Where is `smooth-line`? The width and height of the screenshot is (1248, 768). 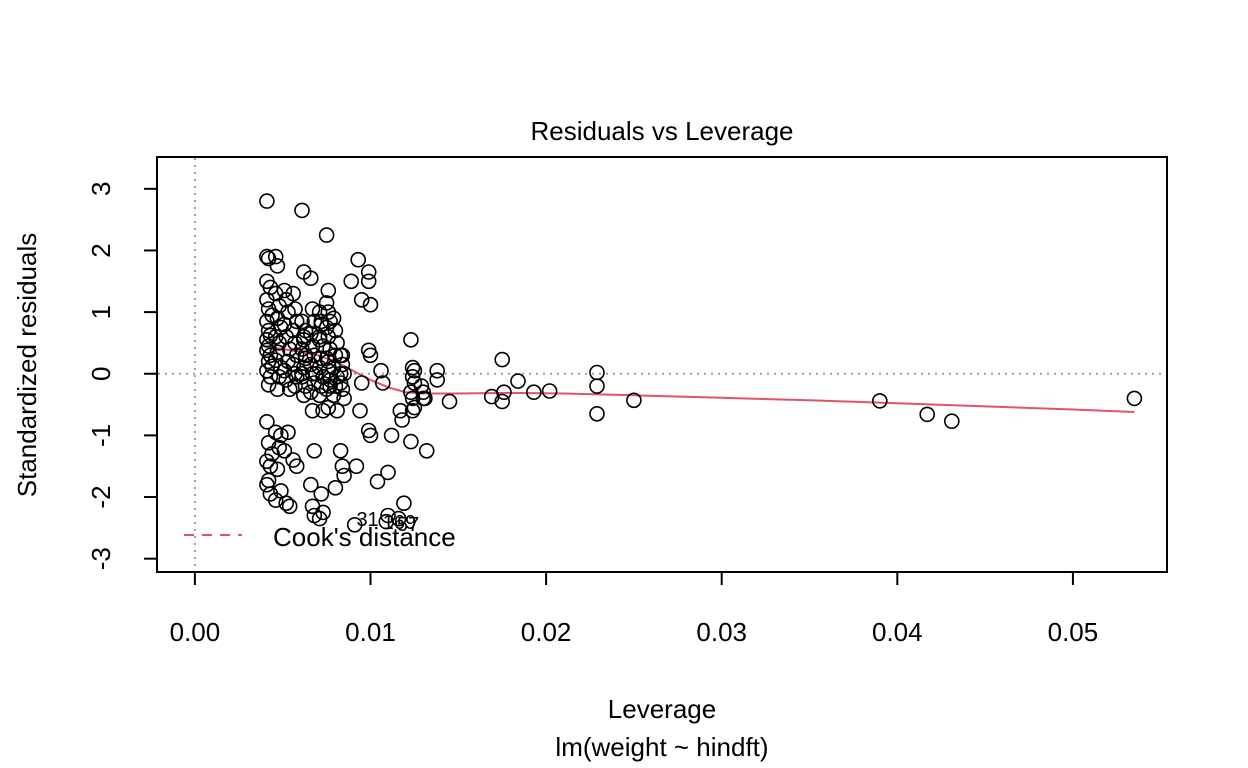
smooth-line is located at coordinates (699, 379).